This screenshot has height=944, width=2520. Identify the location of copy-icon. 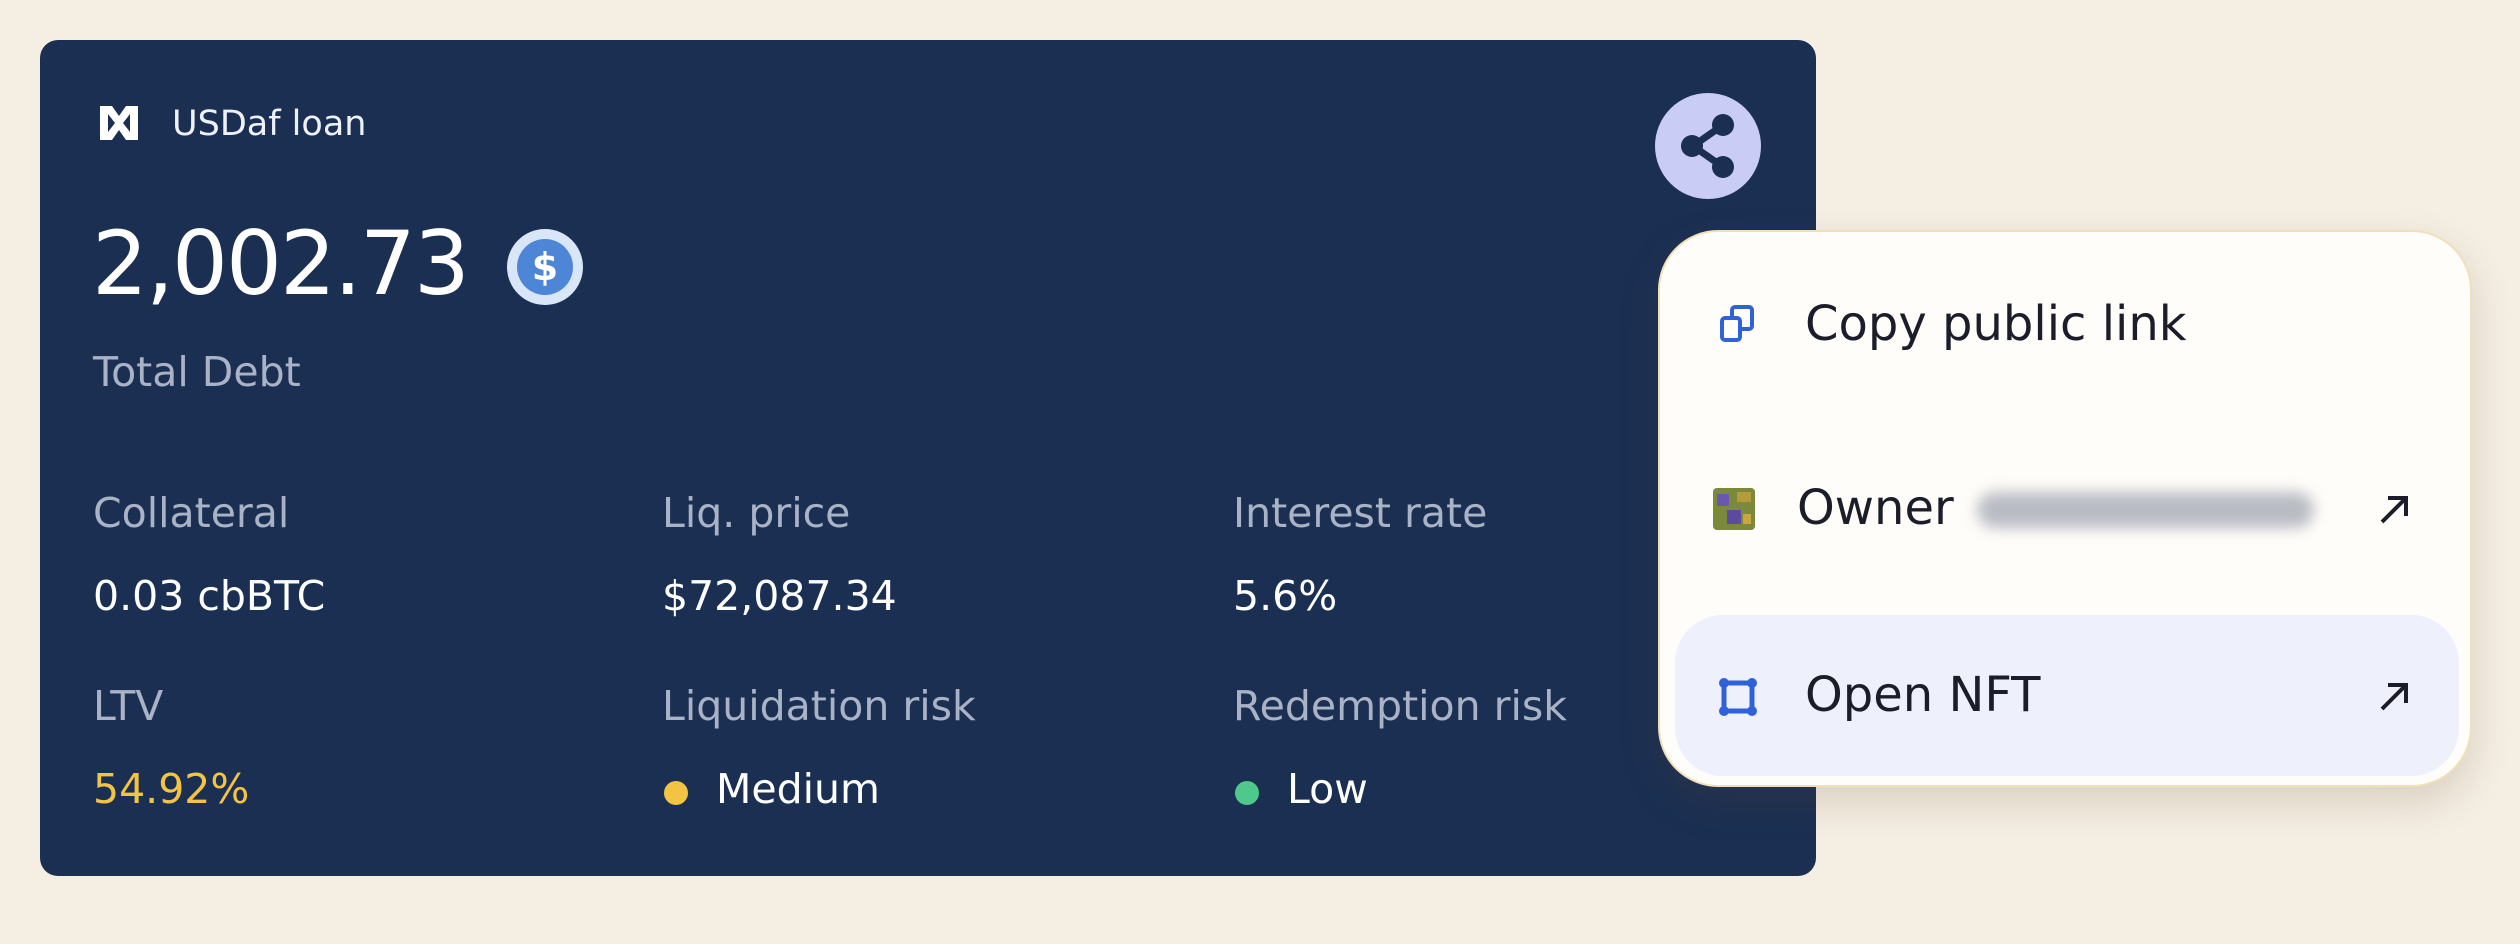
(1737, 323).